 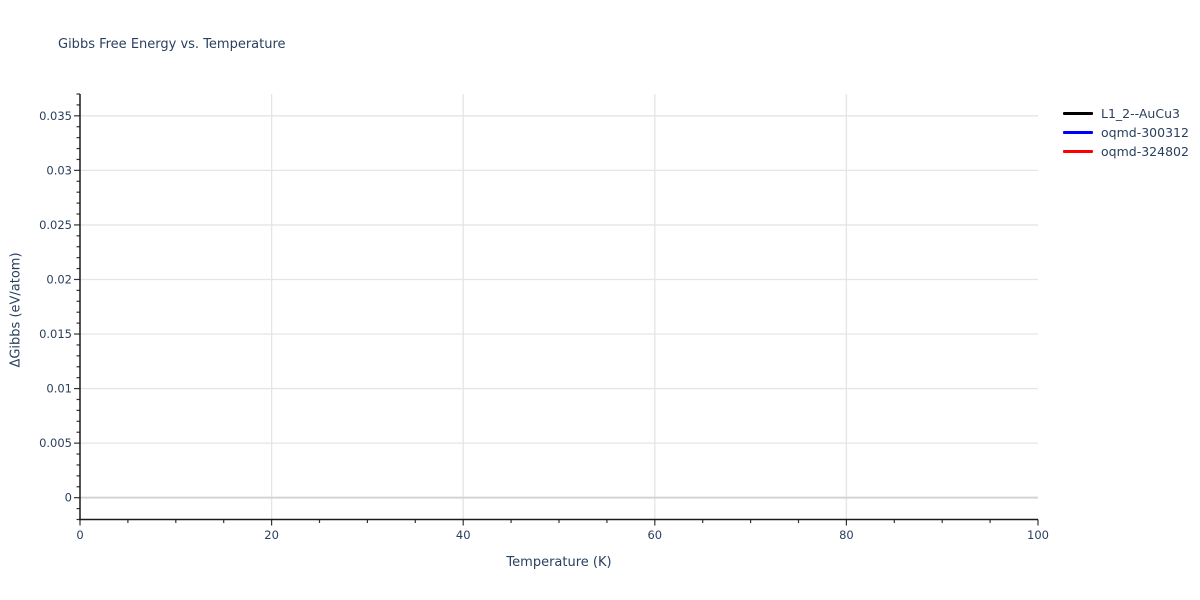 I want to click on legend-label: L1_2--AuCu3, so click(x=1140, y=113).